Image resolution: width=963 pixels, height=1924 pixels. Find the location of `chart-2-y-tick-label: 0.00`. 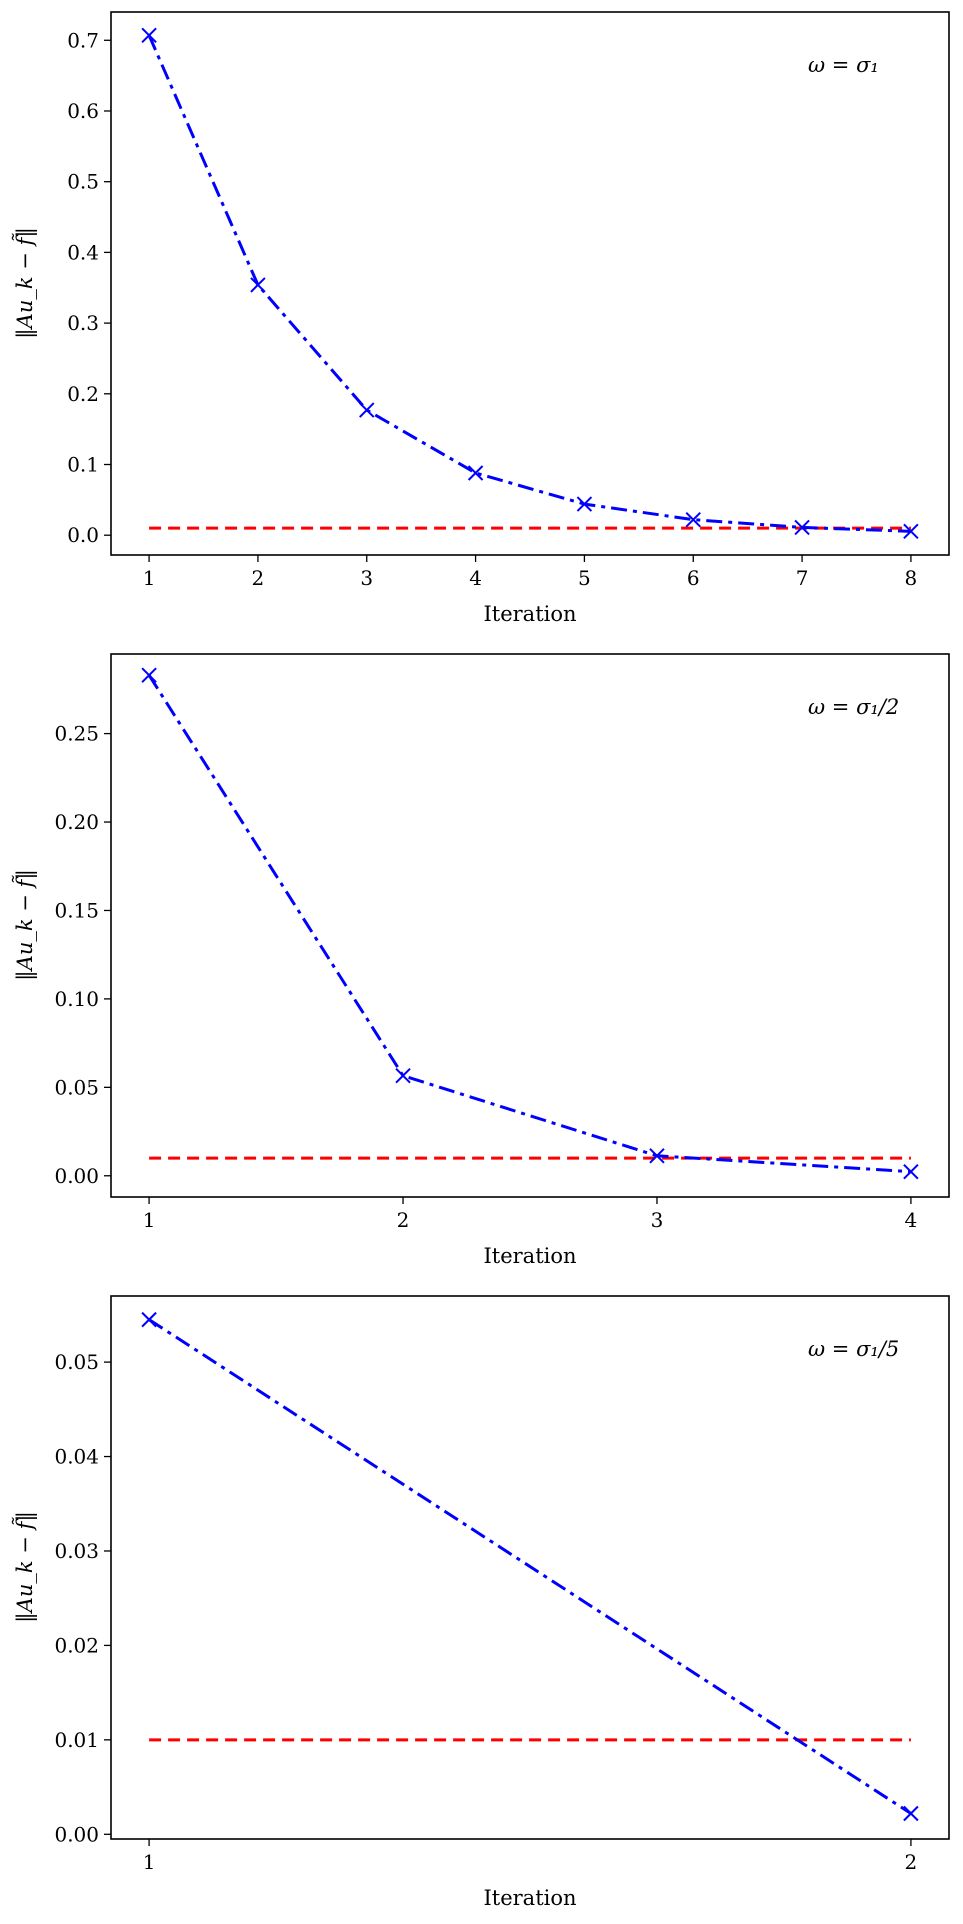

chart-2-y-tick-label: 0.00 is located at coordinates (76, 1176).